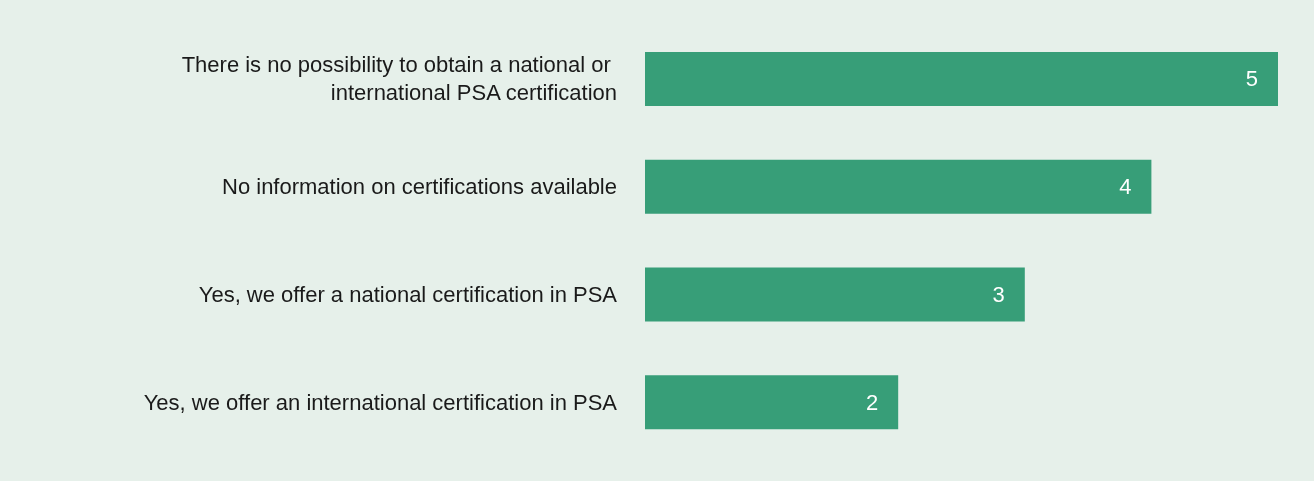 The height and width of the screenshot is (481, 1314). I want to click on y-tick-label: Yes, we offer an international certification in PSA, so click(380, 402).